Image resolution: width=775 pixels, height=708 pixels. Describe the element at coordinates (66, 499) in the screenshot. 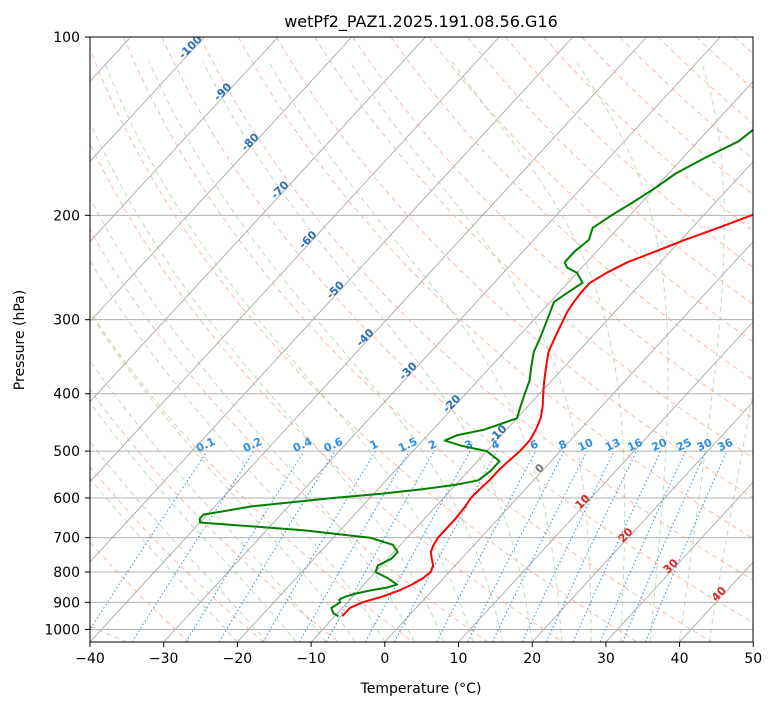

I see `y-tick-label: 600` at that location.